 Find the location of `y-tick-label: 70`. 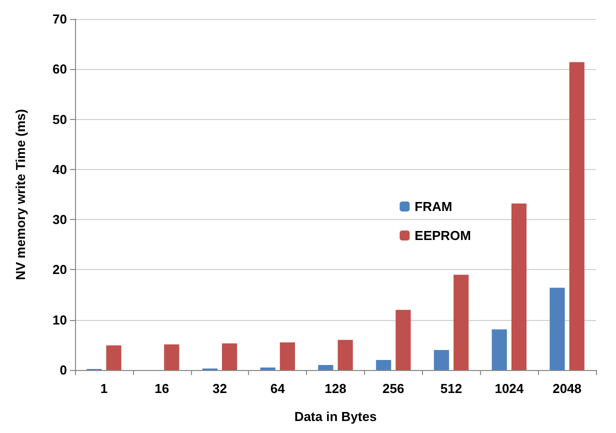

y-tick-label: 70 is located at coordinates (59, 19).